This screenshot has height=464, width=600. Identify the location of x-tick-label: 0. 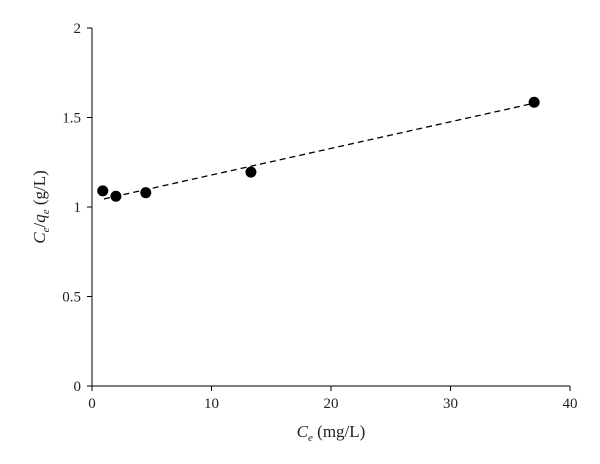
(92, 404).